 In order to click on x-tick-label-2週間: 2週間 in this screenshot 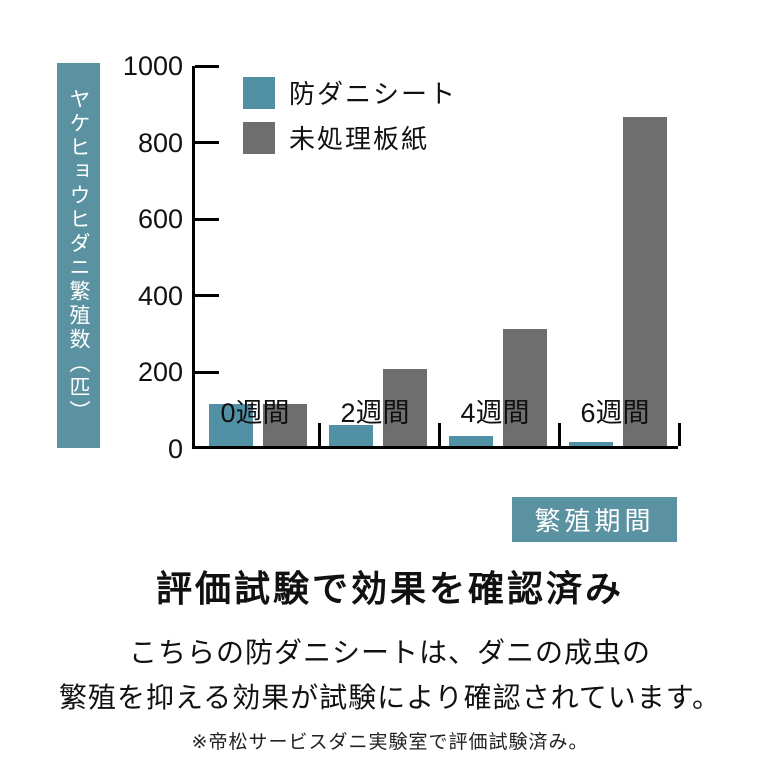, I will do `click(375, 413)`.